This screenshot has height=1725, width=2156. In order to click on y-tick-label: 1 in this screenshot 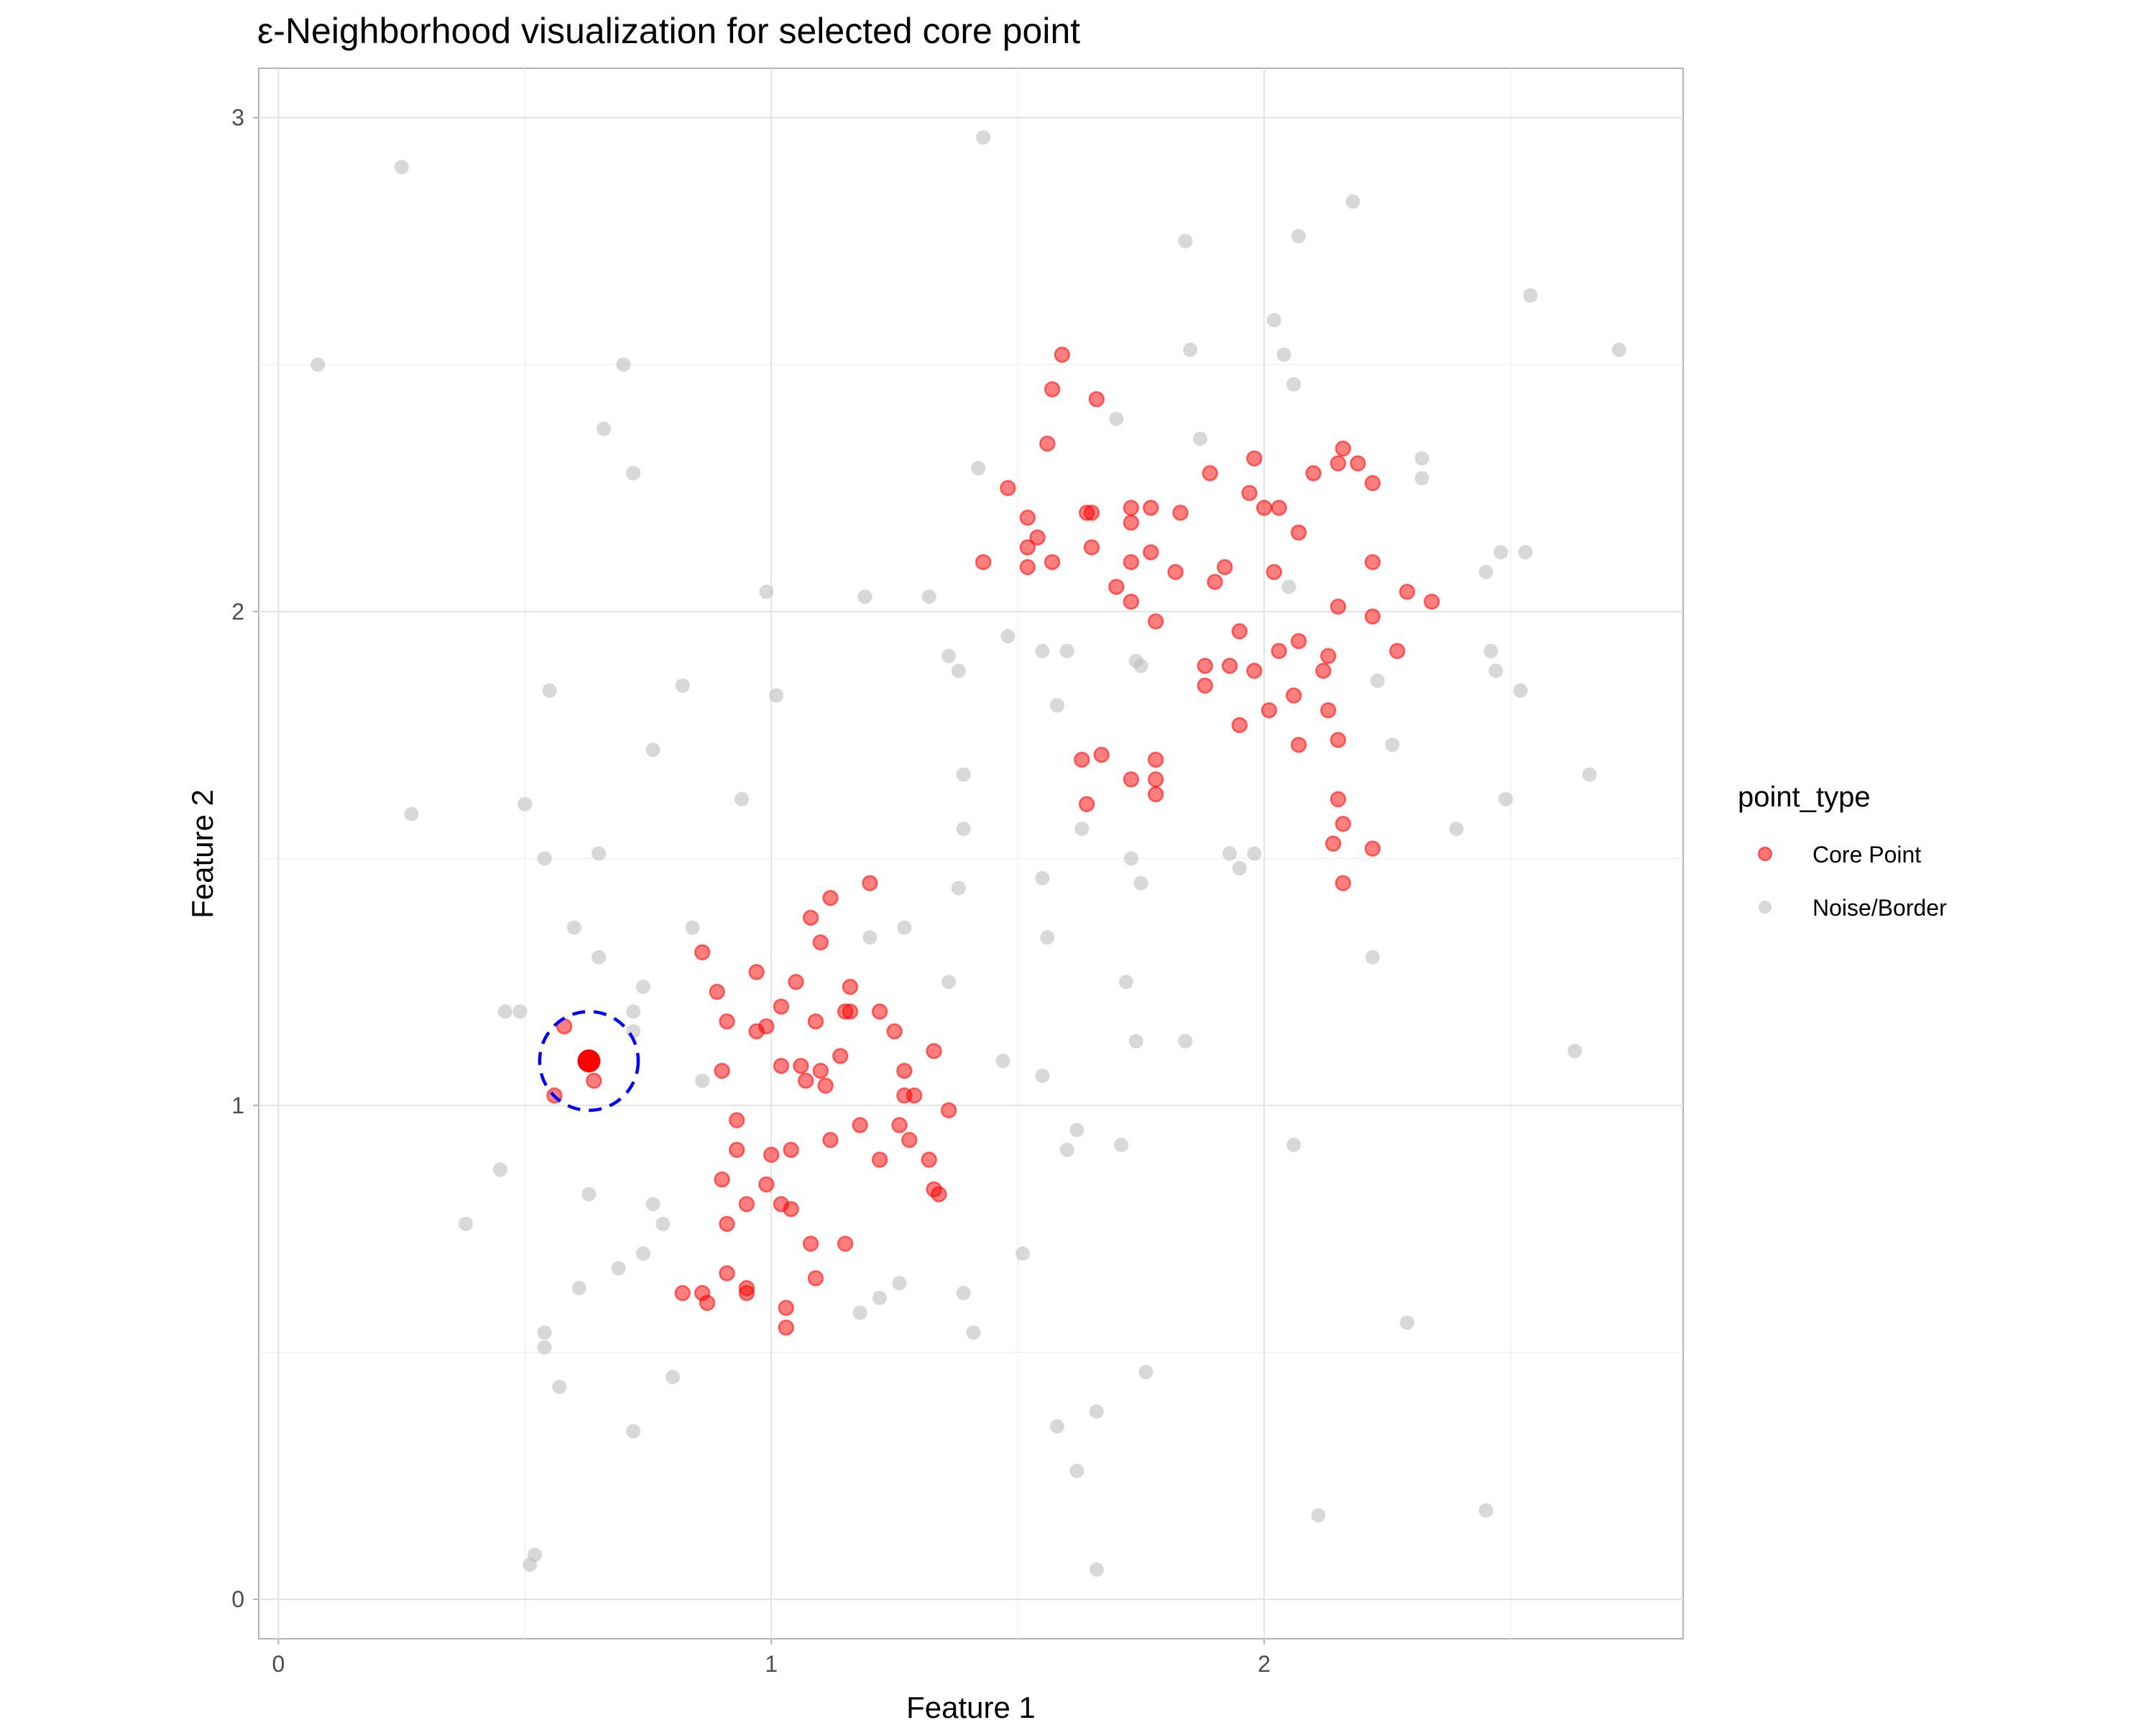, I will do `click(238, 1105)`.